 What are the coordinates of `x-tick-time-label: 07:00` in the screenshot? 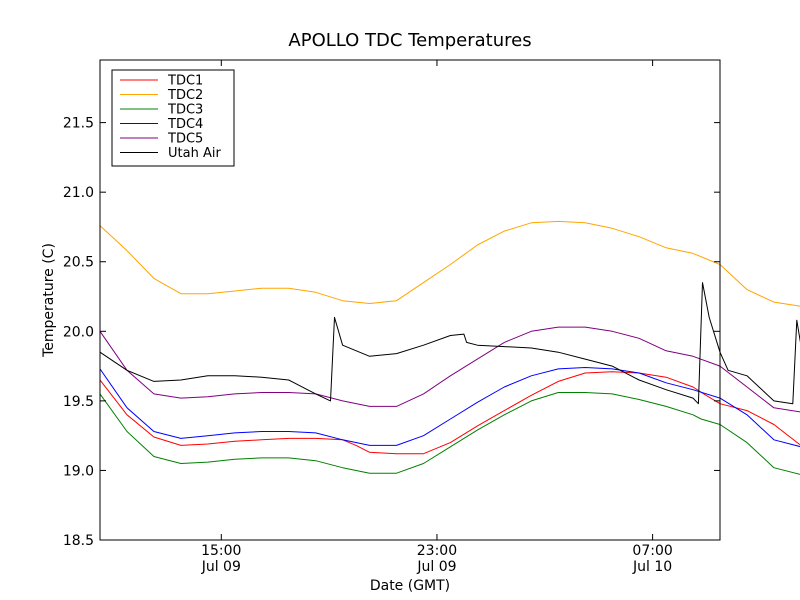 It's located at (652, 551).